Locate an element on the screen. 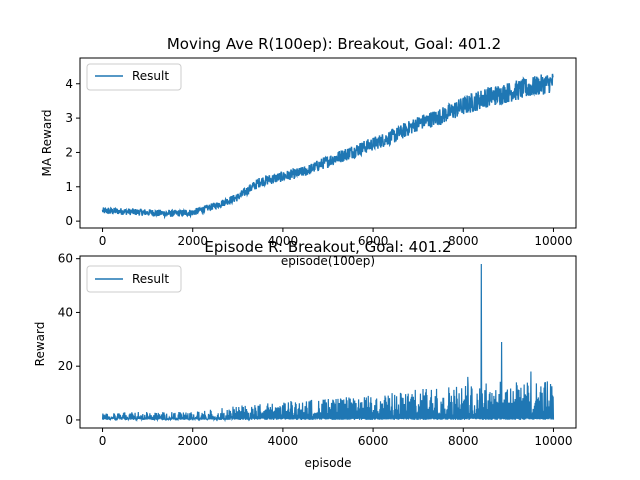  x-axis-label: episode(100ep) is located at coordinates (328, 261).